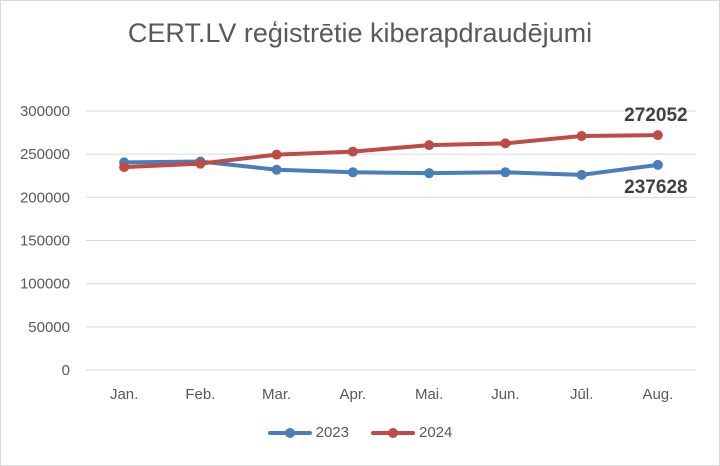  What do you see at coordinates (49, 327) in the screenshot?
I see `y-tick-label: 50000` at bounding box center [49, 327].